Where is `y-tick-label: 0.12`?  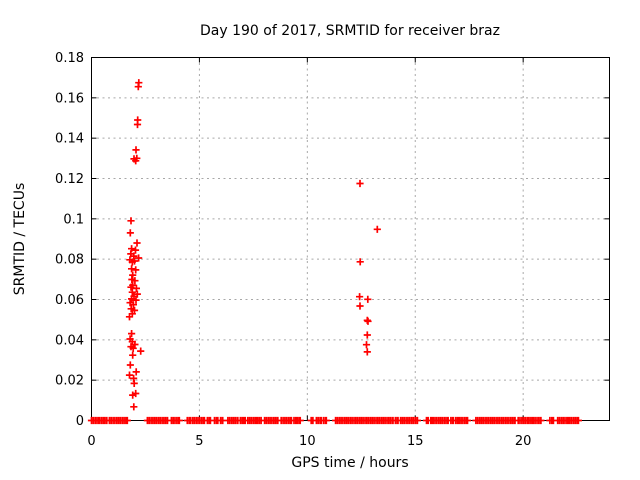
y-tick-label: 0.12 is located at coordinates (69, 179).